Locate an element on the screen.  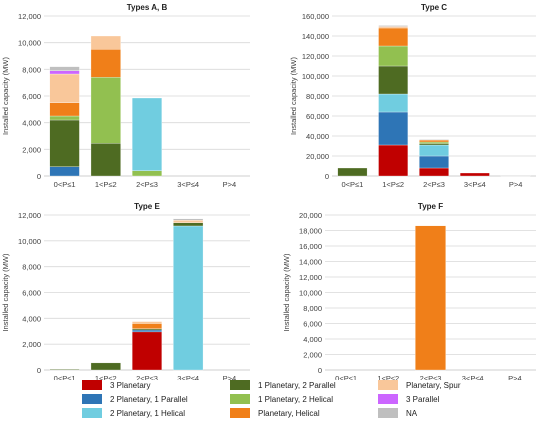
y-tick-label: 100,000 is located at coordinates (315, 76).